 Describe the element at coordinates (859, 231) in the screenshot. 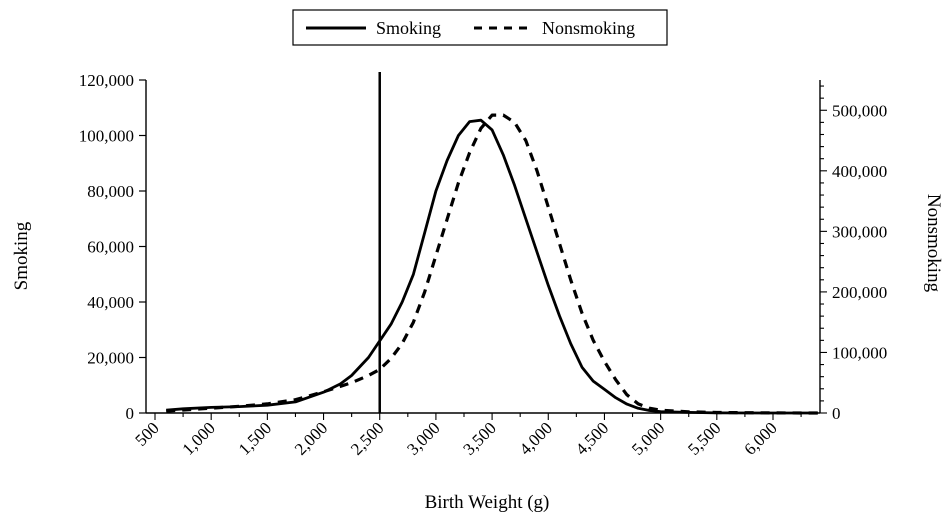

I see `right-axis-tick-label: 300,000` at that location.